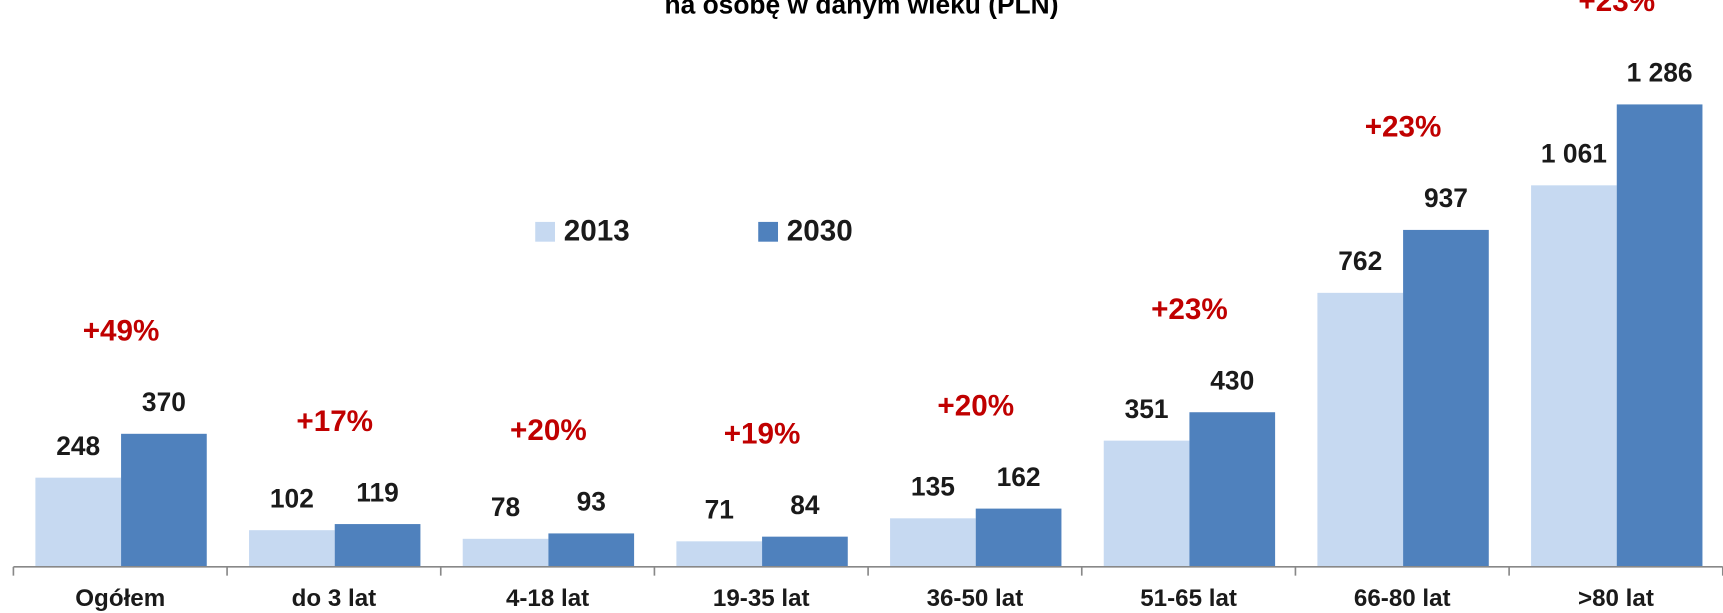 This screenshot has width=1723, height=613. Describe the element at coordinates (377, 492) in the screenshot. I see `value-label: 119` at that location.